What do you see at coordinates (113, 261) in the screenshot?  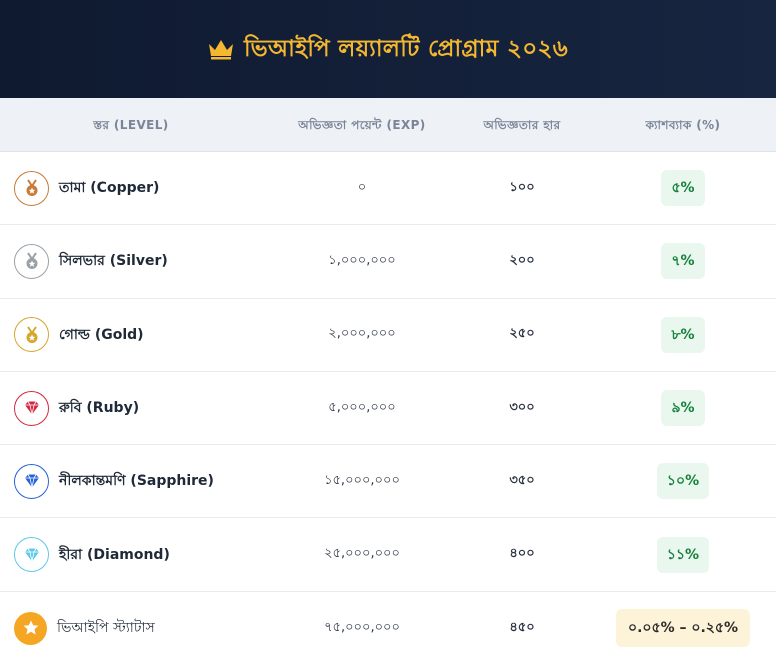 I see `tier-name: সিলভার (Silver)` at bounding box center [113, 261].